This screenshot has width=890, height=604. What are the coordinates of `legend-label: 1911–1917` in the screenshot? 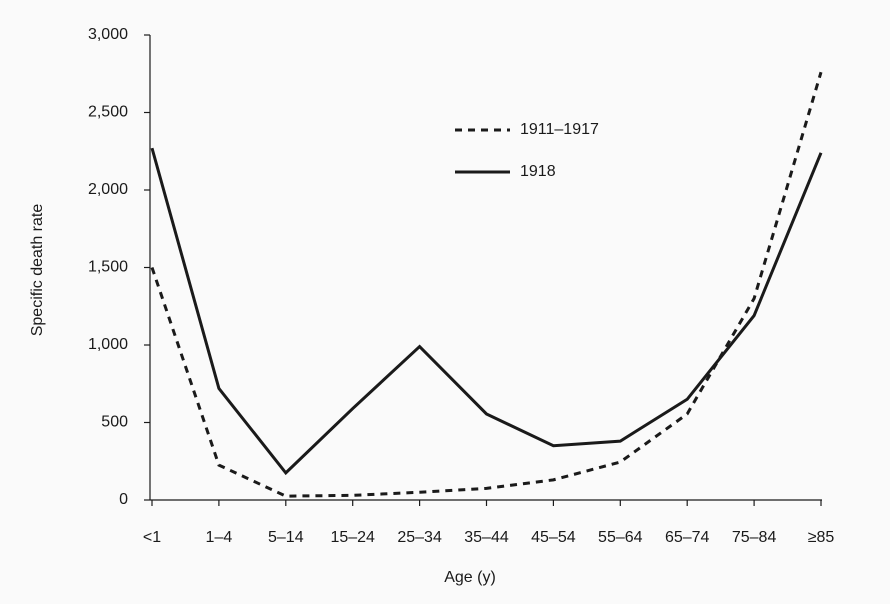 It's located at (559, 129).